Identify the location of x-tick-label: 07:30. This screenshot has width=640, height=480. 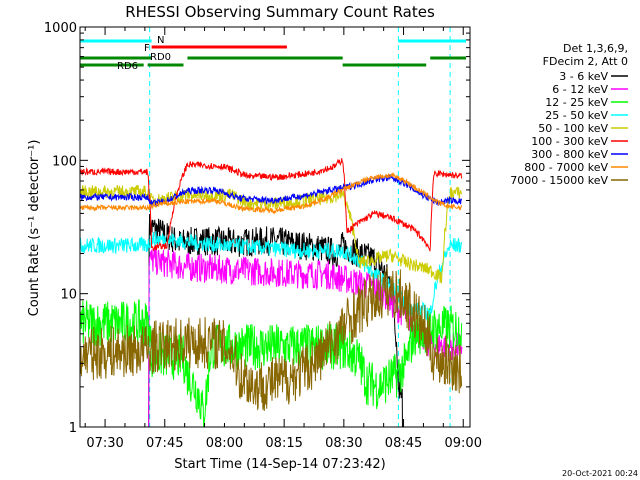
(104, 443).